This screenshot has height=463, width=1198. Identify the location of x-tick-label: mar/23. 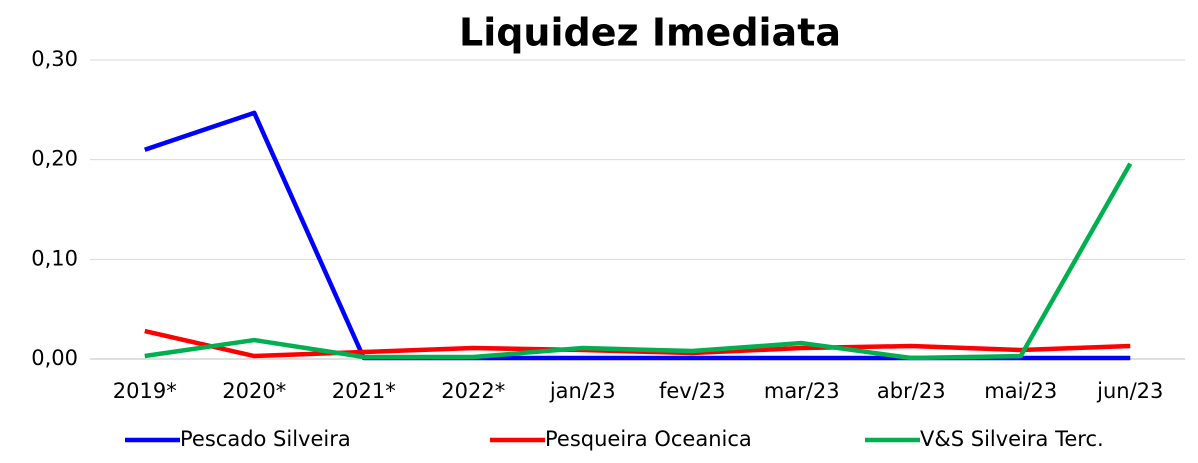
(802, 391).